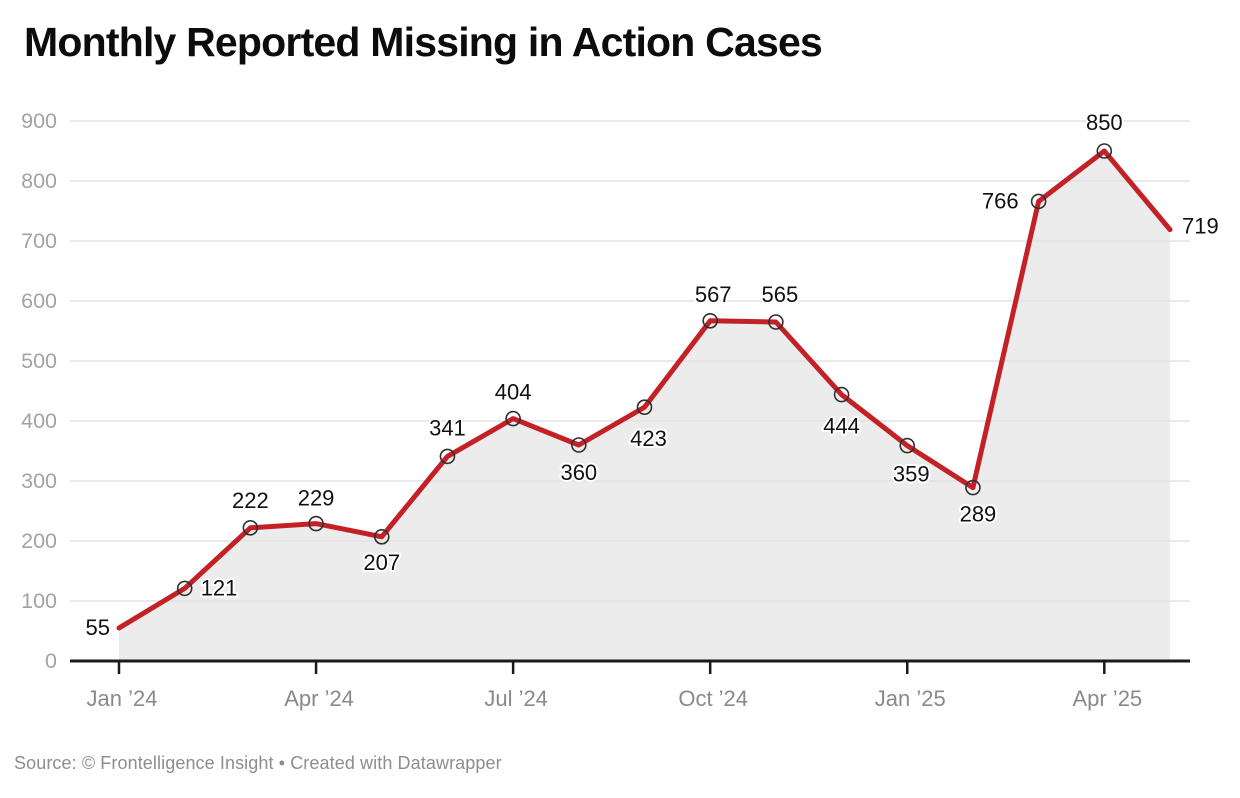 Image resolution: width=1240 pixels, height=798 pixels. What do you see at coordinates (39, 181) in the screenshot?
I see `y-axis-label-800: 800` at bounding box center [39, 181].